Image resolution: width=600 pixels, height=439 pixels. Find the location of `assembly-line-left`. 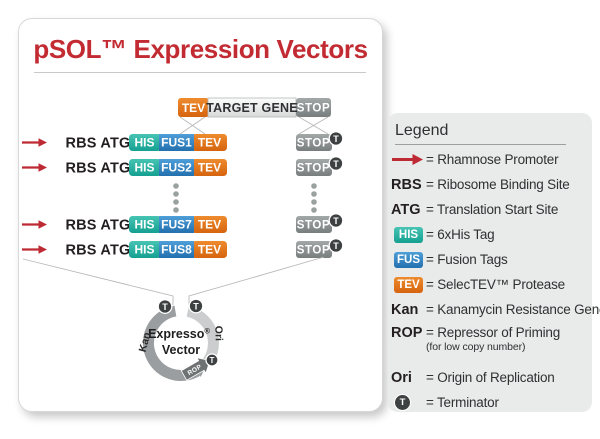

assembly-line-left is located at coordinates (98, 281).